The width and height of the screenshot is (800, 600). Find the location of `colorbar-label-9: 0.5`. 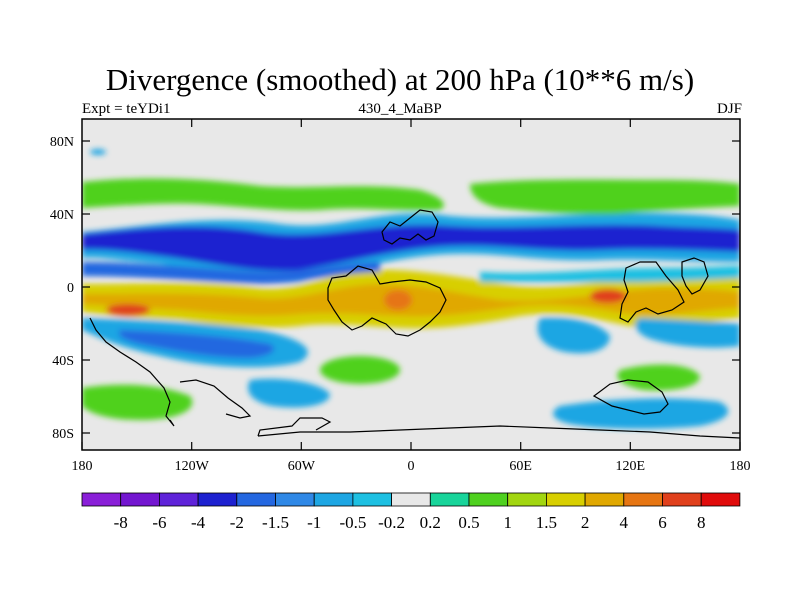

colorbar-label-9: 0.5 is located at coordinates (468, 522).